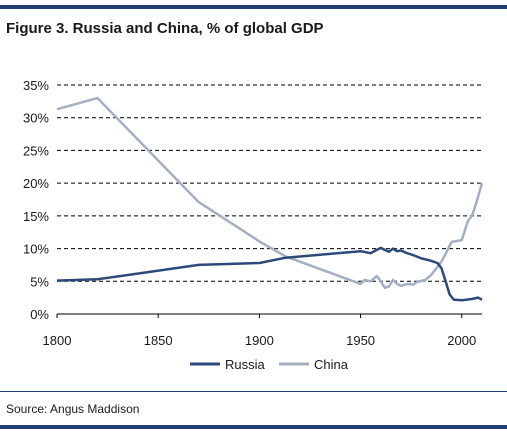  What do you see at coordinates (461, 340) in the screenshot?
I see `x-tick-label: 2000` at bounding box center [461, 340].